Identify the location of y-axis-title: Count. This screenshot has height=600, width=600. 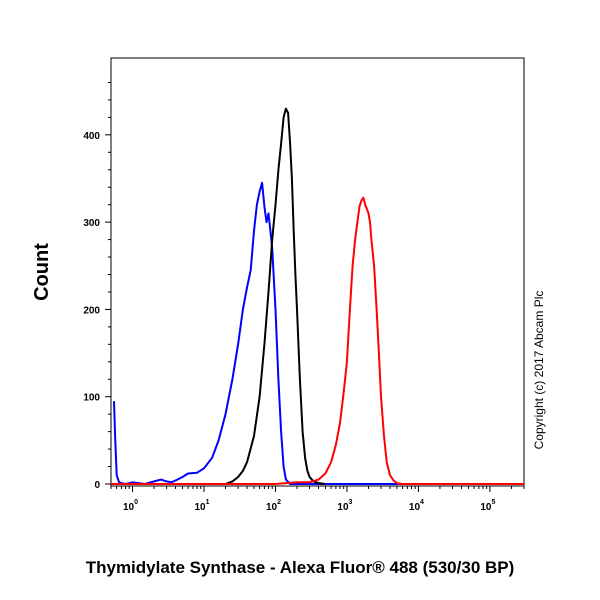
(42, 272).